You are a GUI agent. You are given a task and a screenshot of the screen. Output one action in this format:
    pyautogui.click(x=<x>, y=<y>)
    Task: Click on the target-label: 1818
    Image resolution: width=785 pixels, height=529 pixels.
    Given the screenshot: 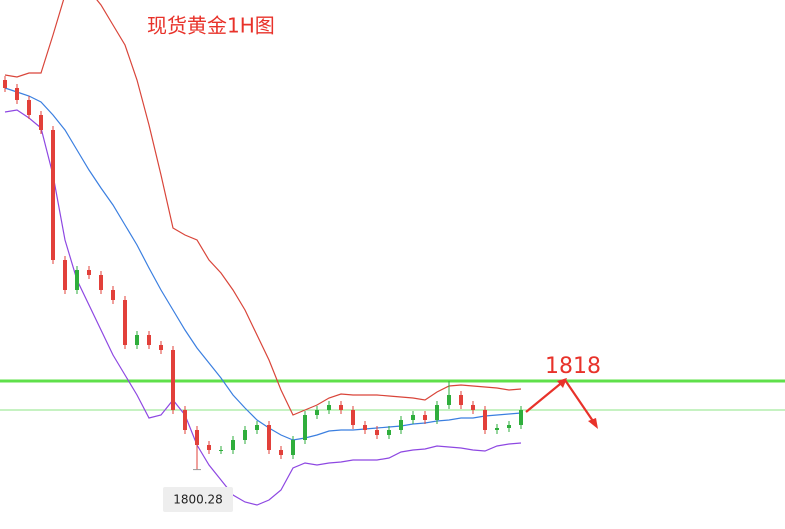 What is the action you would take?
    pyautogui.click(x=573, y=366)
    